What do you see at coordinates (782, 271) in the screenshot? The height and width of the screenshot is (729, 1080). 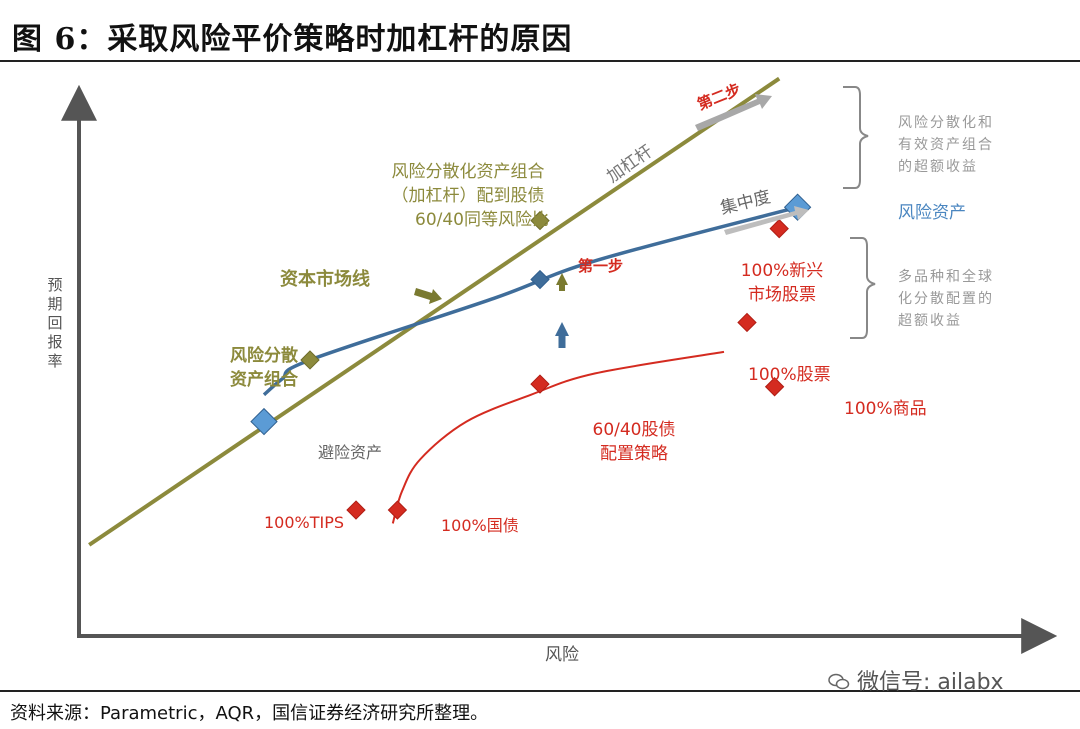 I see `em-stocks-label-1: 100%新兴` at bounding box center [782, 271].